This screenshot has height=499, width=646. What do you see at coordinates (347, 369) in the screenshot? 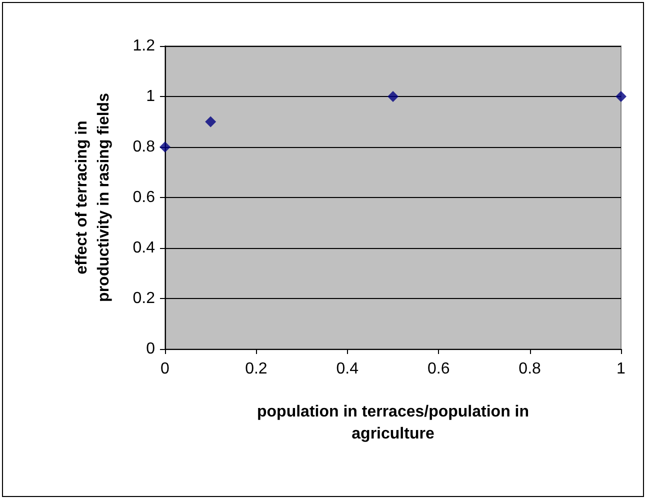
I see `x-tick-label: 0.4` at bounding box center [347, 369].